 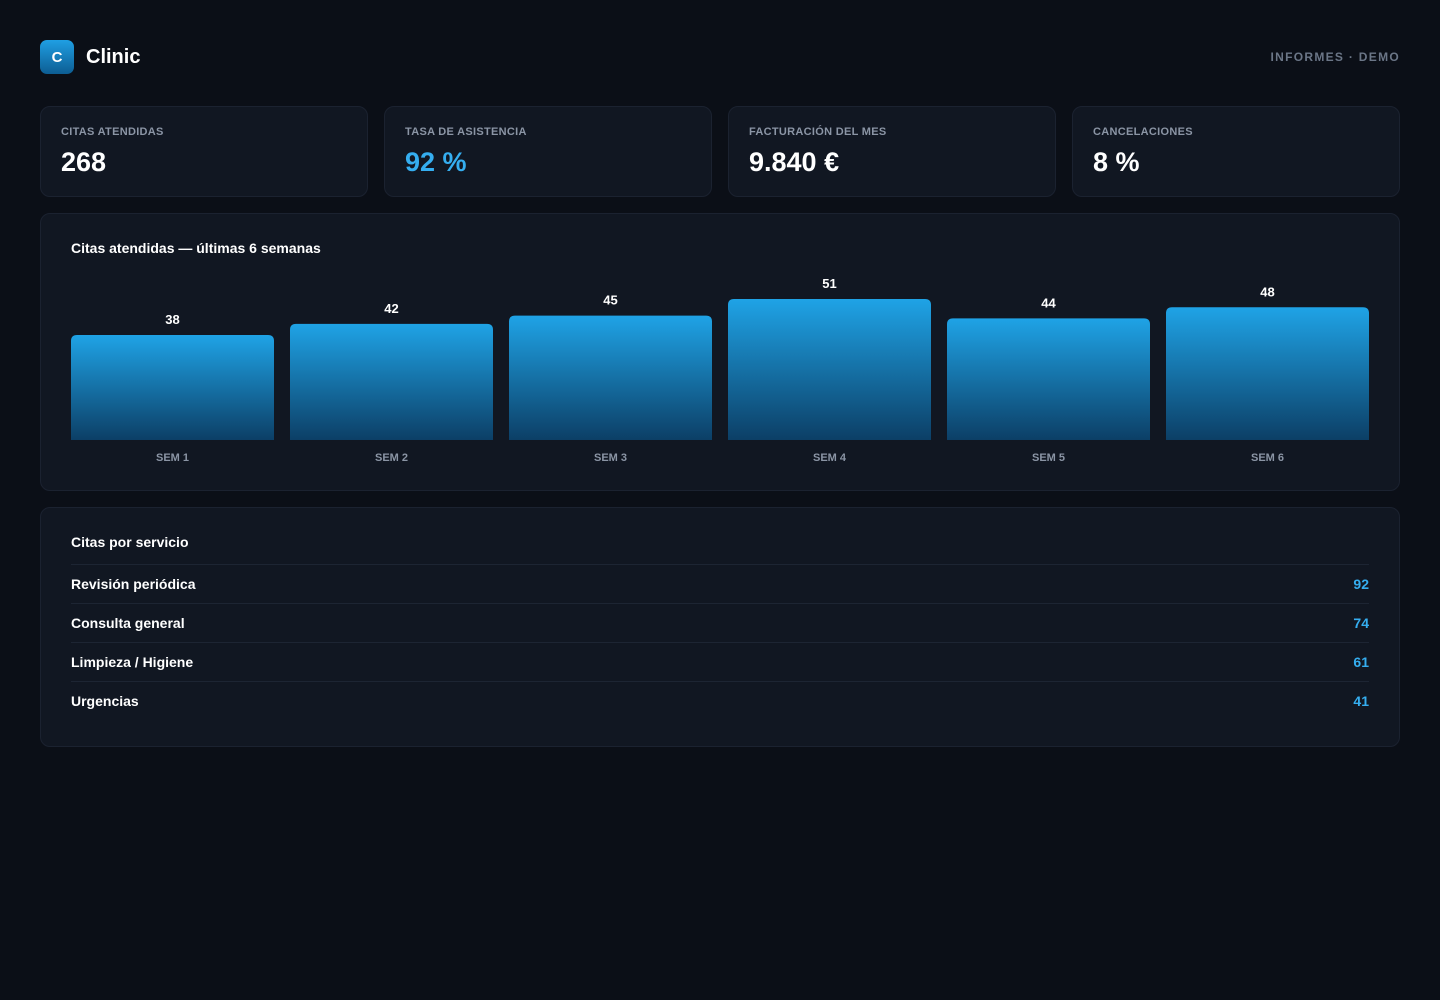 What do you see at coordinates (133, 584) in the screenshot?
I see `service-name: Revisión periódica` at bounding box center [133, 584].